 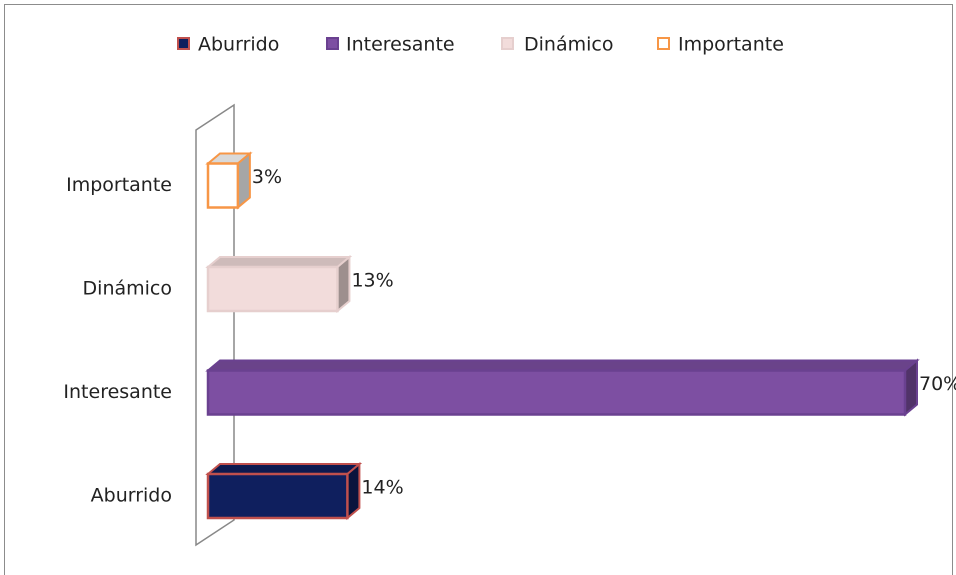 What do you see at coordinates (238, 45) in the screenshot?
I see `legend-label: Aburrido` at bounding box center [238, 45].